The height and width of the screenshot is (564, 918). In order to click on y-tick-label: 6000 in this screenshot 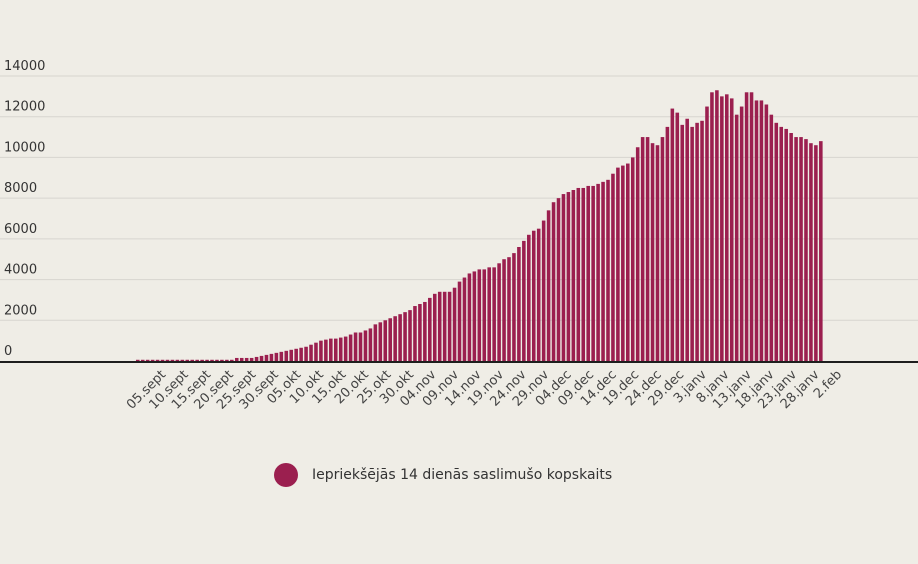, I will do `click(20, 229)`.